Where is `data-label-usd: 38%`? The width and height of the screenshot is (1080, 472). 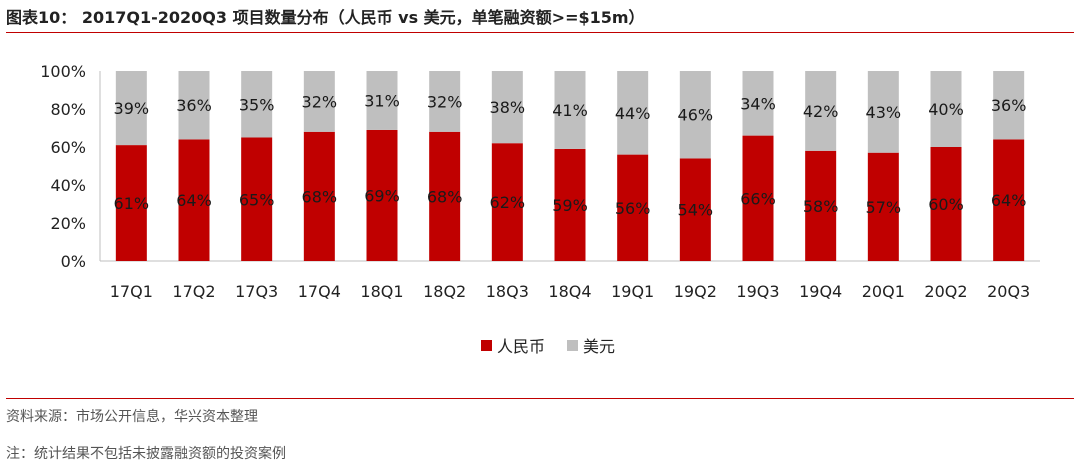 data-label-usd: 38% is located at coordinates (508, 107).